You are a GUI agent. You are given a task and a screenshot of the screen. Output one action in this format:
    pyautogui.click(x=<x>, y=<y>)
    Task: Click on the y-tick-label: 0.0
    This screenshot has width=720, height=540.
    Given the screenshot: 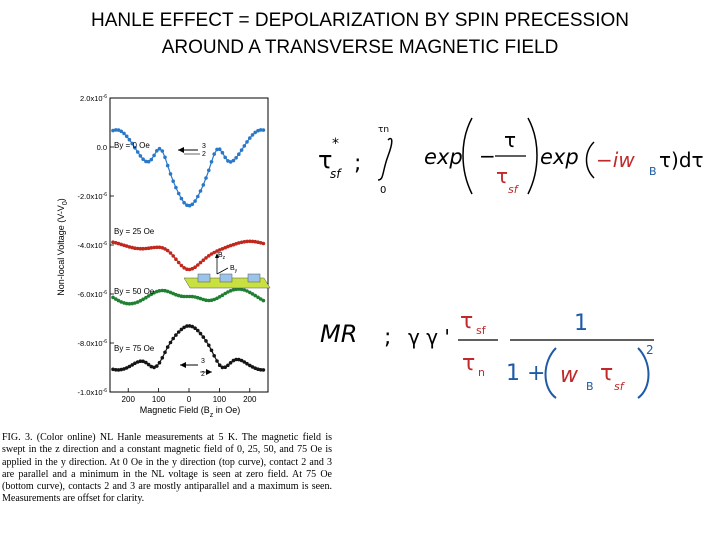 What is the action you would take?
    pyautogui.click(x=102, y=147)
    